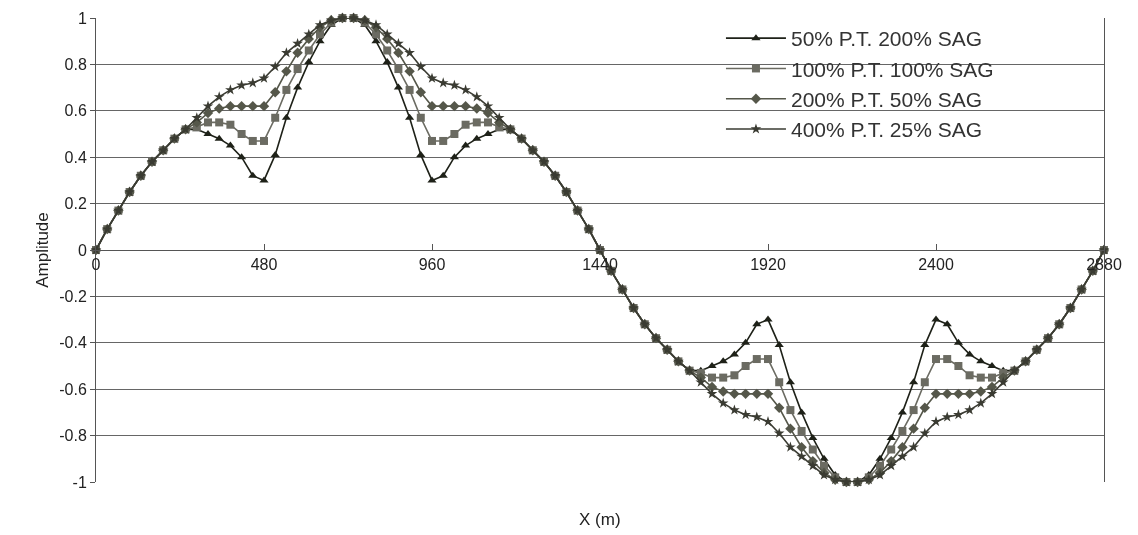 Image resolution: width=1138 pixels, height=535 pixels. I want to click on y-tick-label: 1, so click(82, 18).